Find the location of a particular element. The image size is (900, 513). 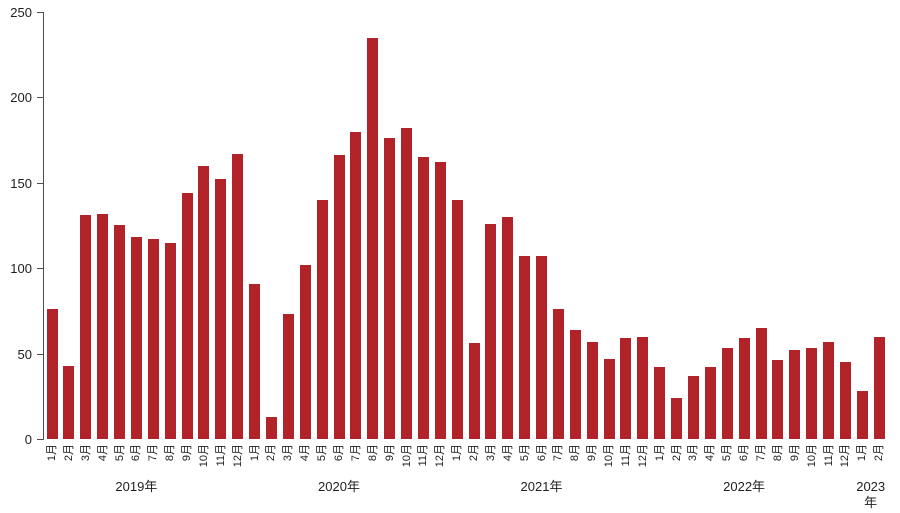

year-label-line: 年 is located at coordinates (871, 502).